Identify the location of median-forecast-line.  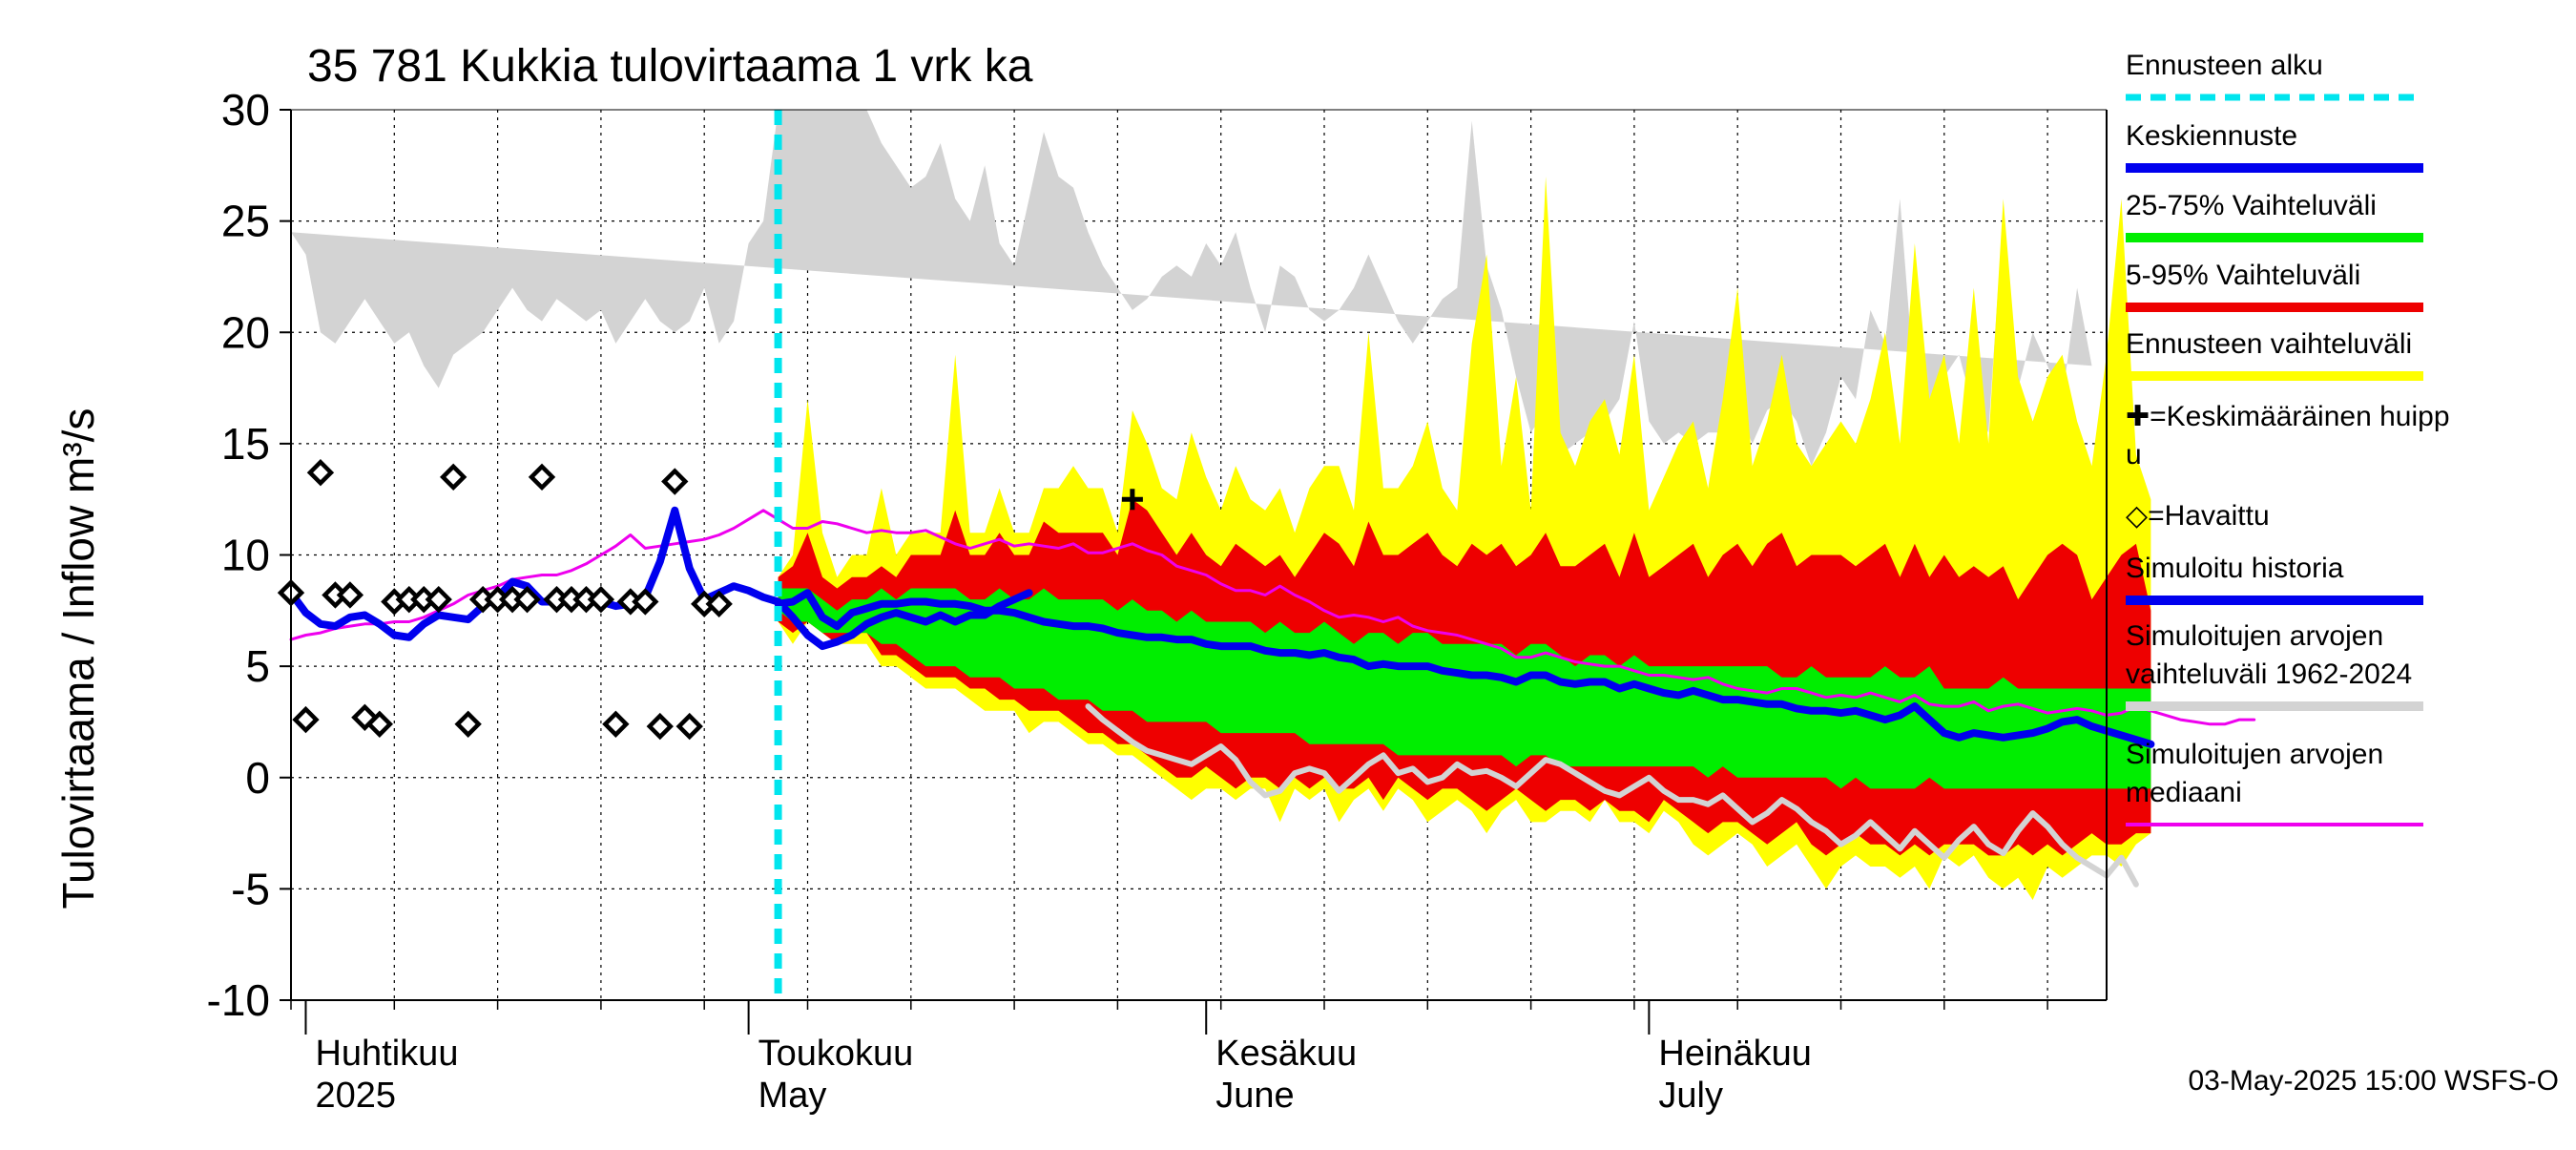
(1464, 668).